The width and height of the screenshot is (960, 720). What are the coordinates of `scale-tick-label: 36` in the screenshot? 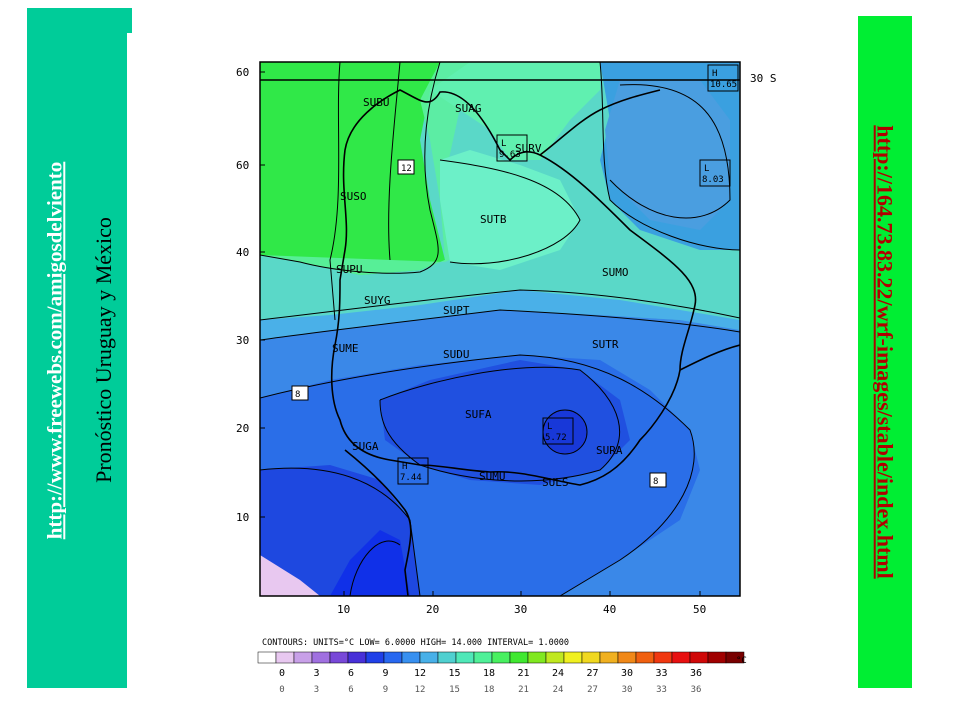 It's located at (696, 673).